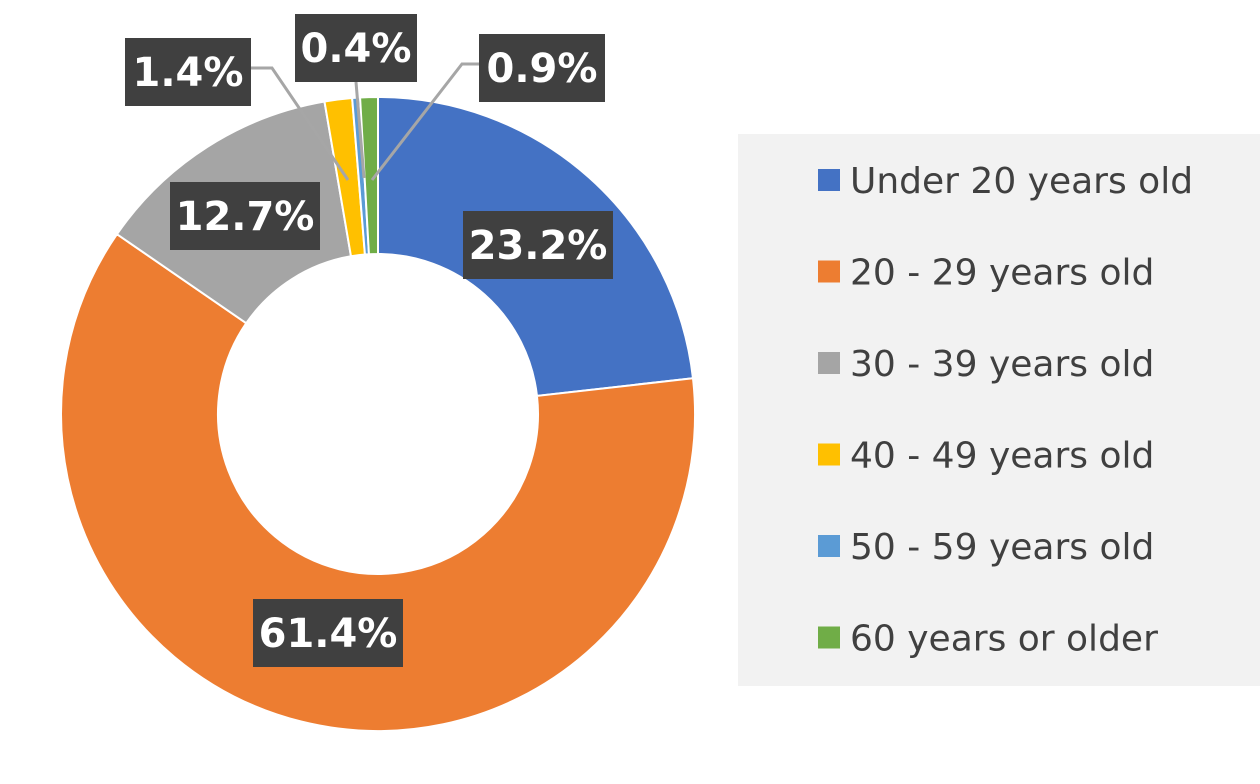 Image resolution: width=1260 pixels, height=784 pixels. I want to click on data-label-60-years-or-older: 0.9%, so click(542, 68).